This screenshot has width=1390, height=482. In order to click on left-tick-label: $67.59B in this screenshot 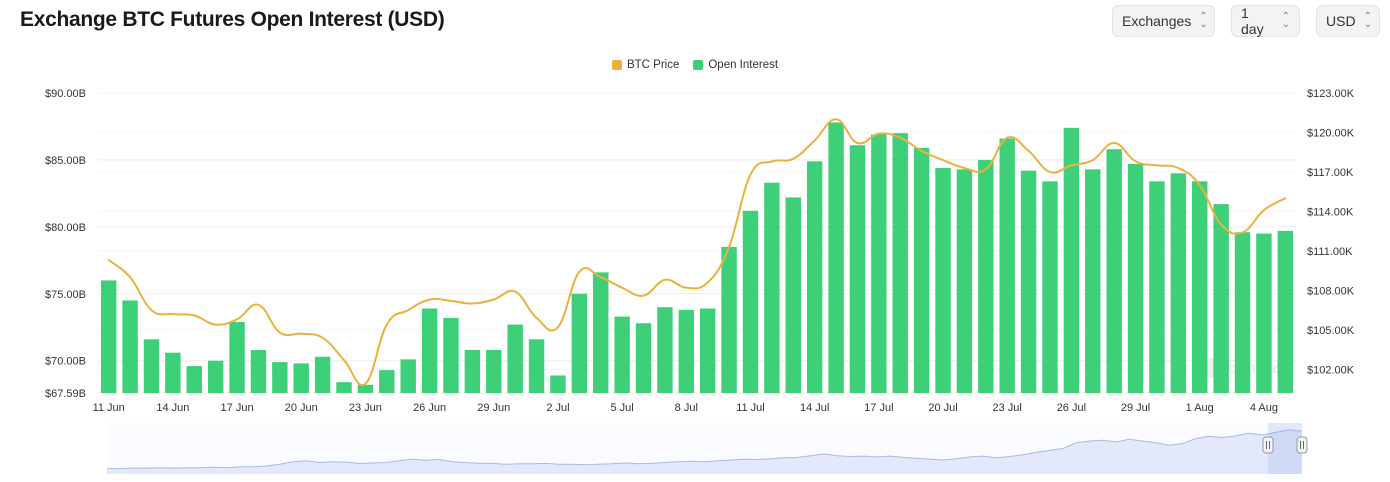, I will do `click(65, 394)`.